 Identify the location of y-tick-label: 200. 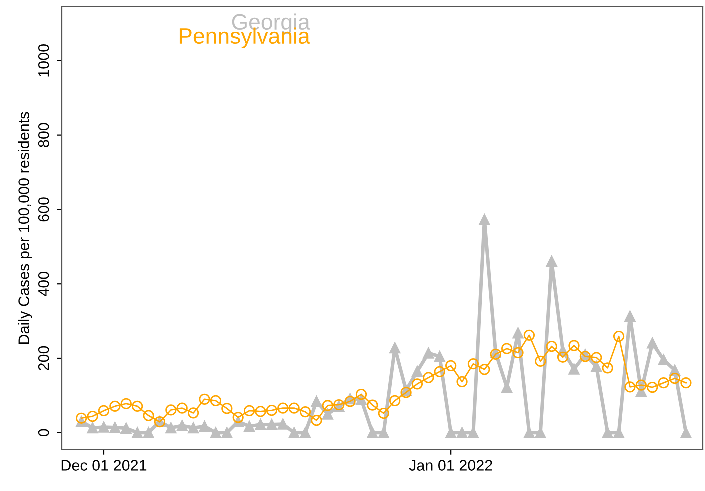
(44, 358).